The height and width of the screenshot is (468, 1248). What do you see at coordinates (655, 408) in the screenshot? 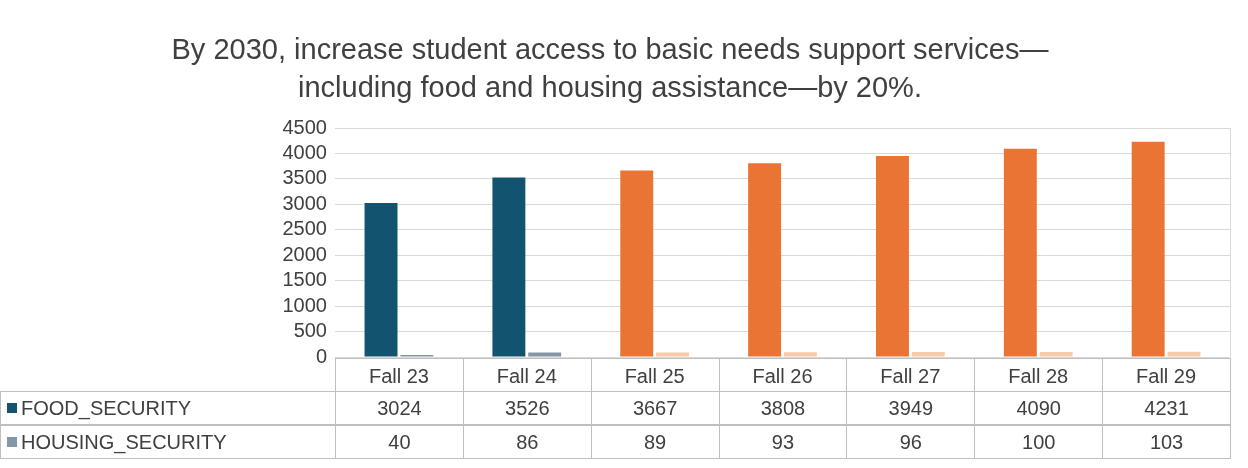
I see `data-label: 3667` at bounding box center [655, 408].